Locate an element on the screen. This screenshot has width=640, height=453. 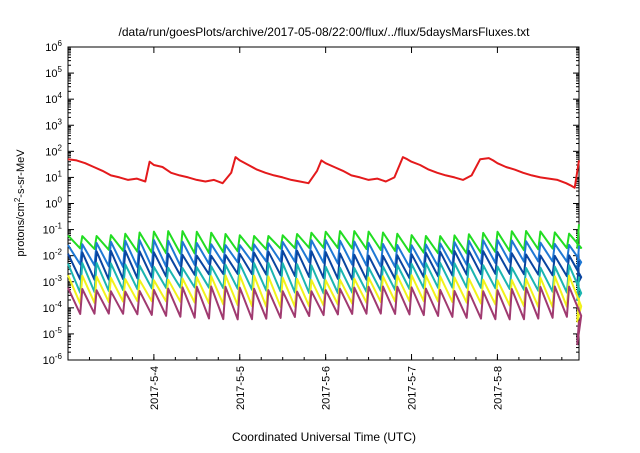
x-tick-label: 2017-5-7 is located at coordinates (413, 388).